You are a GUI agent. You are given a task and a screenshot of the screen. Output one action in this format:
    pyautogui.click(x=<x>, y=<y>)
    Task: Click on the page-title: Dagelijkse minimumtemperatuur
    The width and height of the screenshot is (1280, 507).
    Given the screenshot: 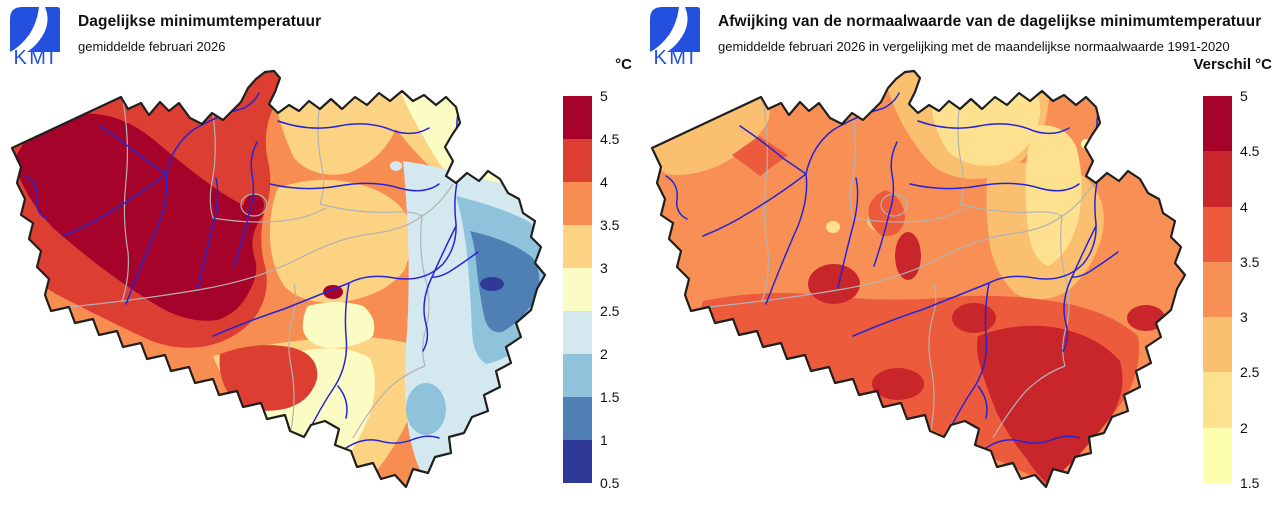 What is the action you would take?
    pyautogui.click(x=200, y=21)
    